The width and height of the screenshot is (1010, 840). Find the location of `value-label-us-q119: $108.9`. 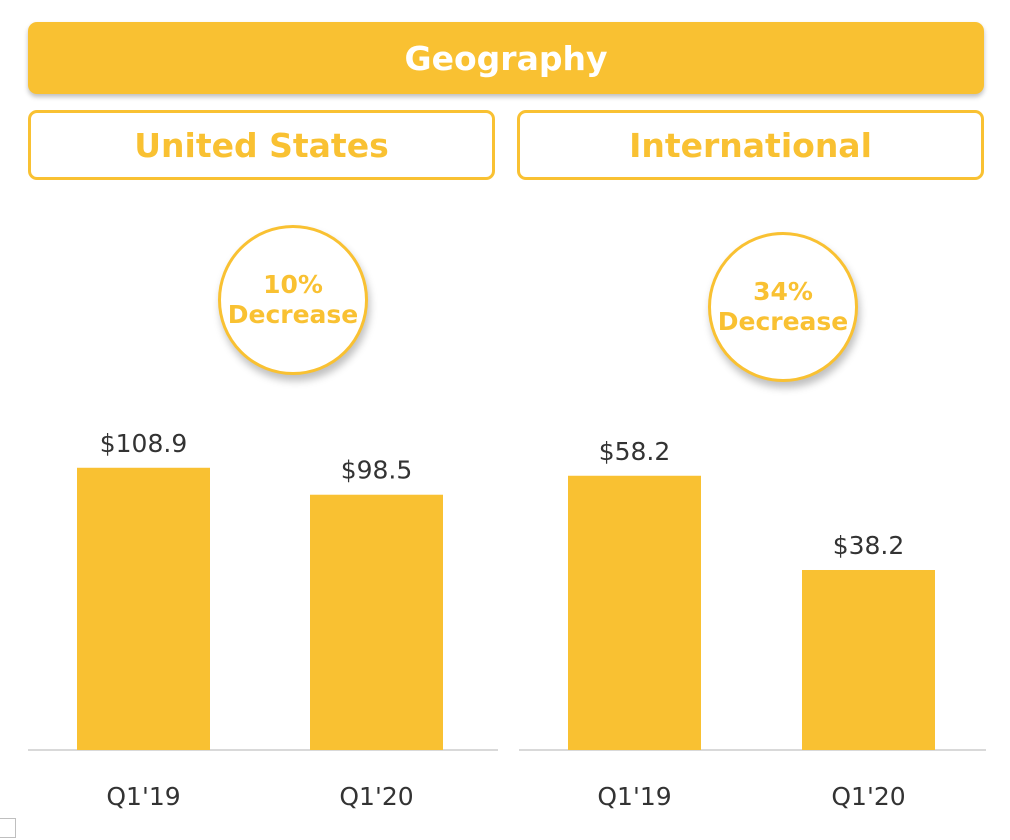

value-label-us-q119: $108.9 is located at coordinates (143, 443).